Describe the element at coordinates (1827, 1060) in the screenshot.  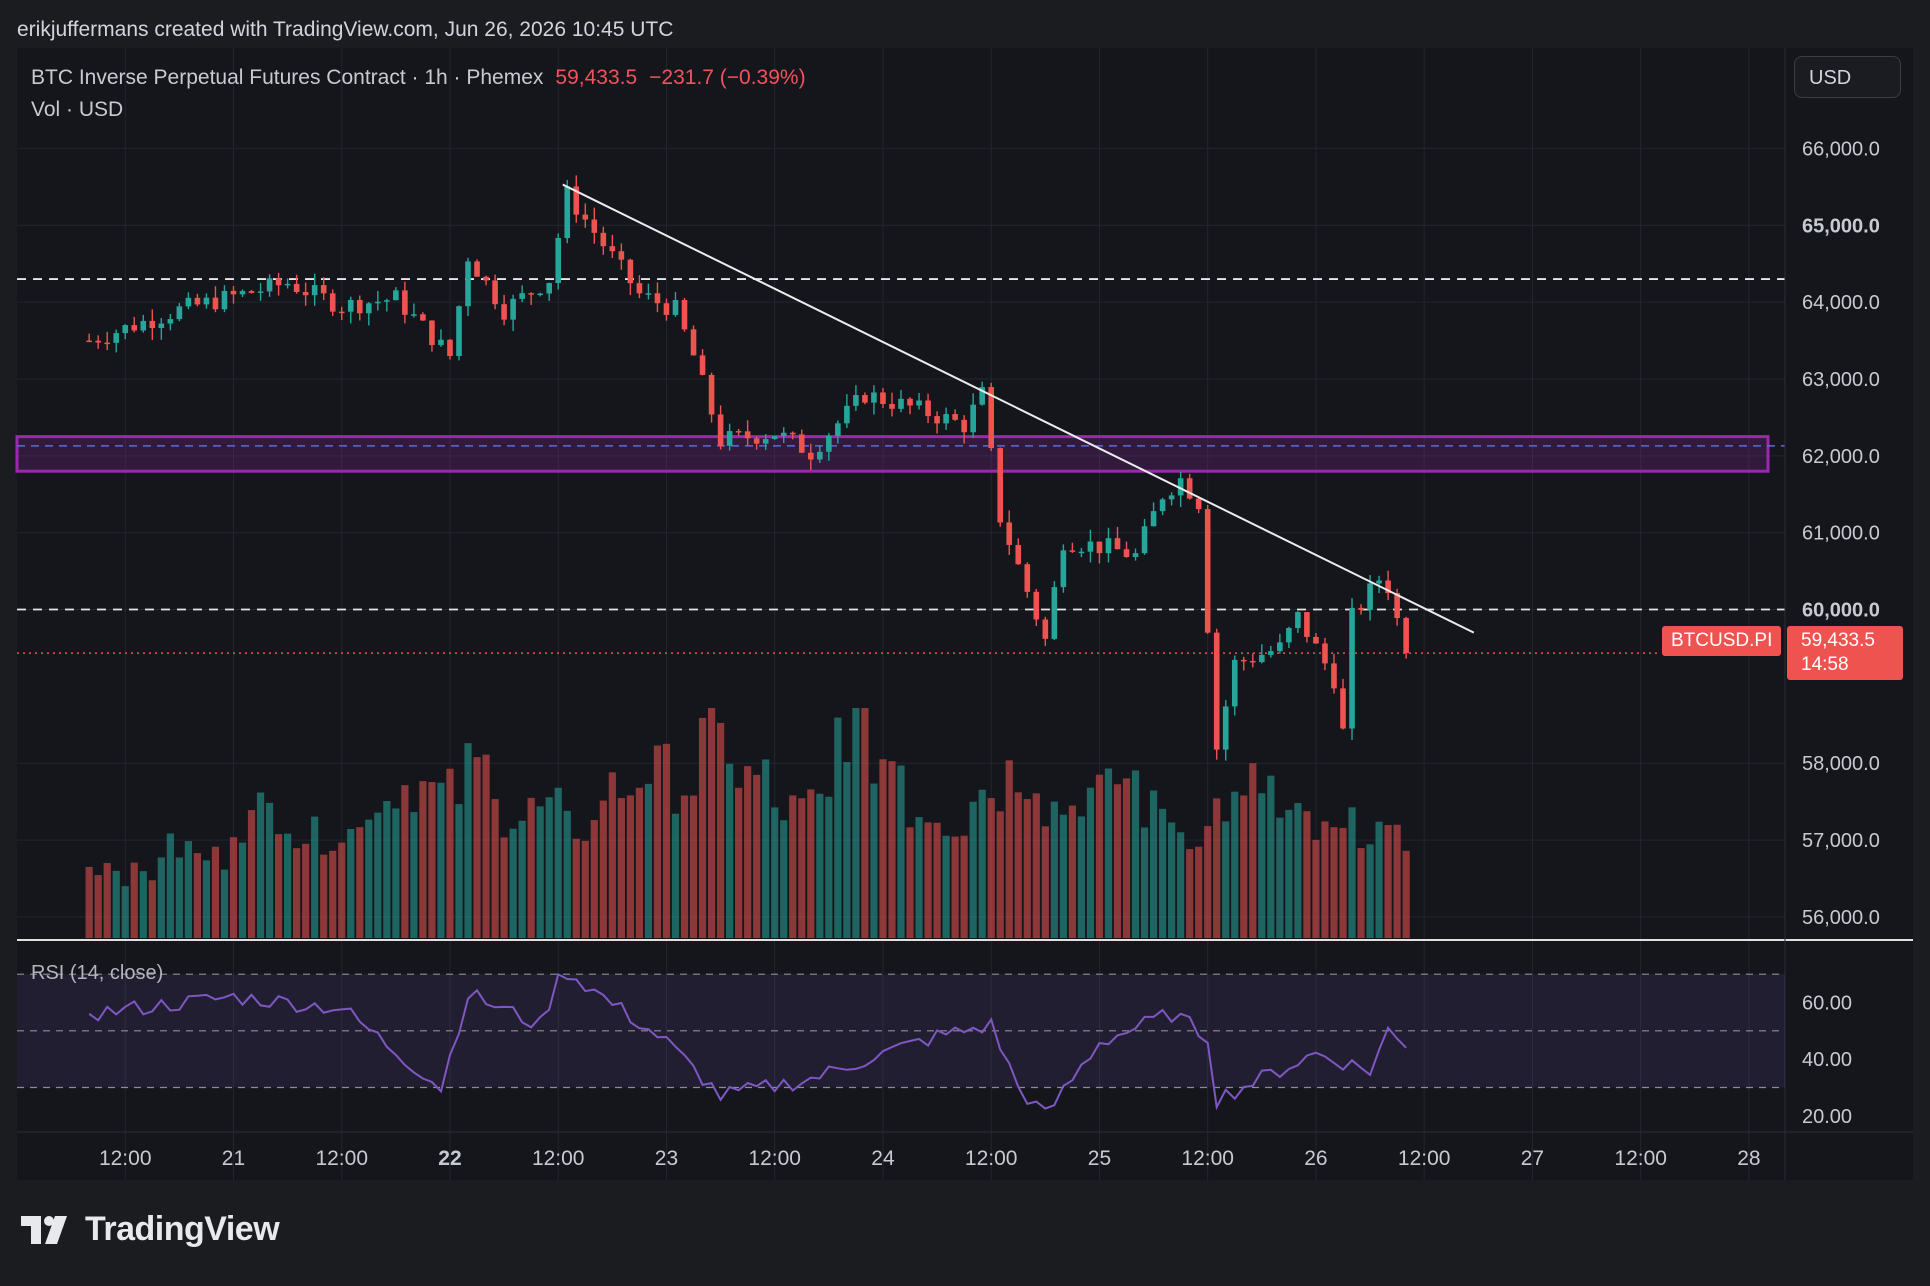
I see `rsi-axis-label: 40.00` at that location.